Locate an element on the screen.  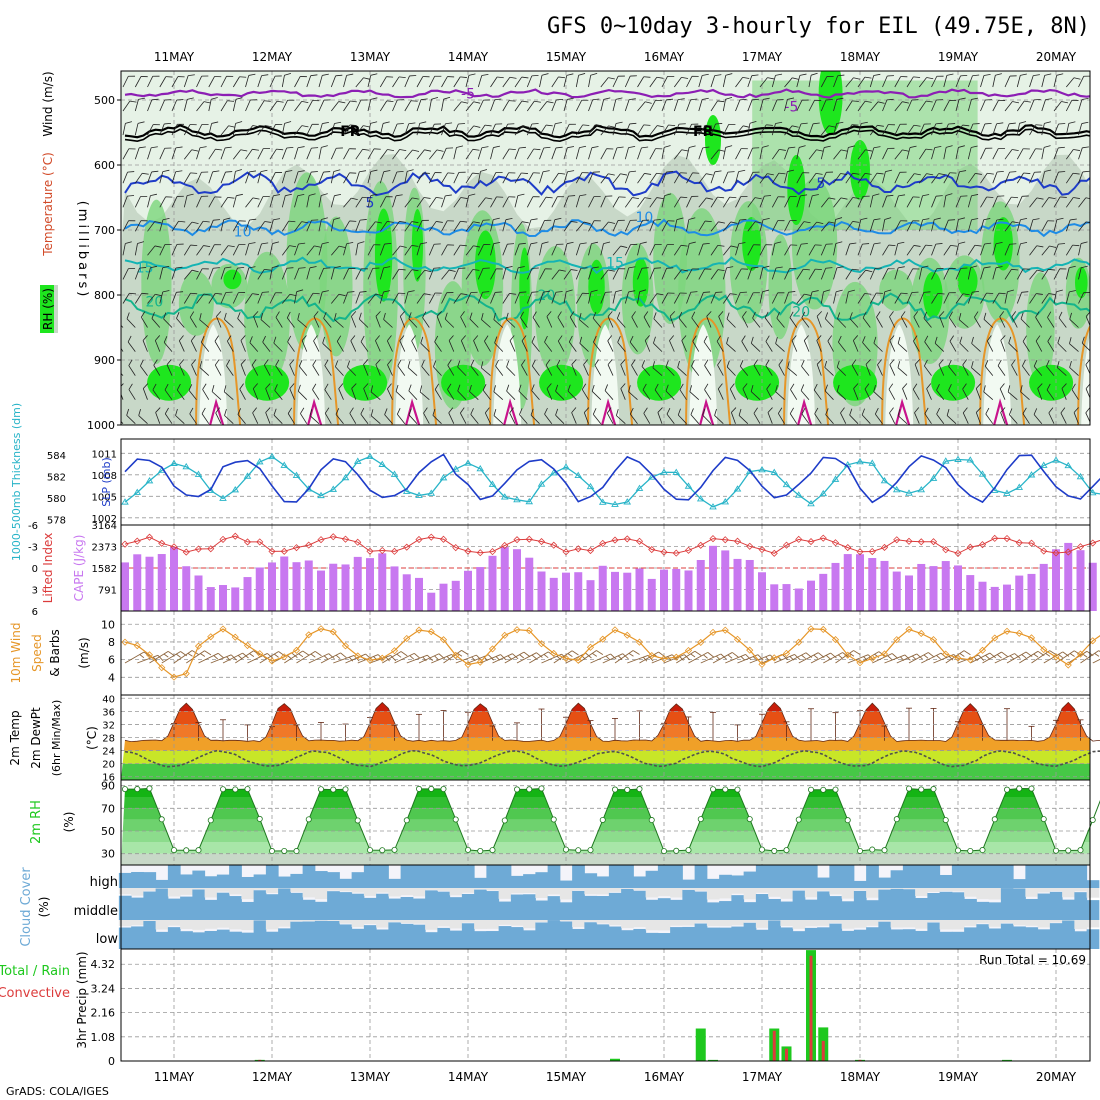
slp-frame is located at coordinates (605, 482).